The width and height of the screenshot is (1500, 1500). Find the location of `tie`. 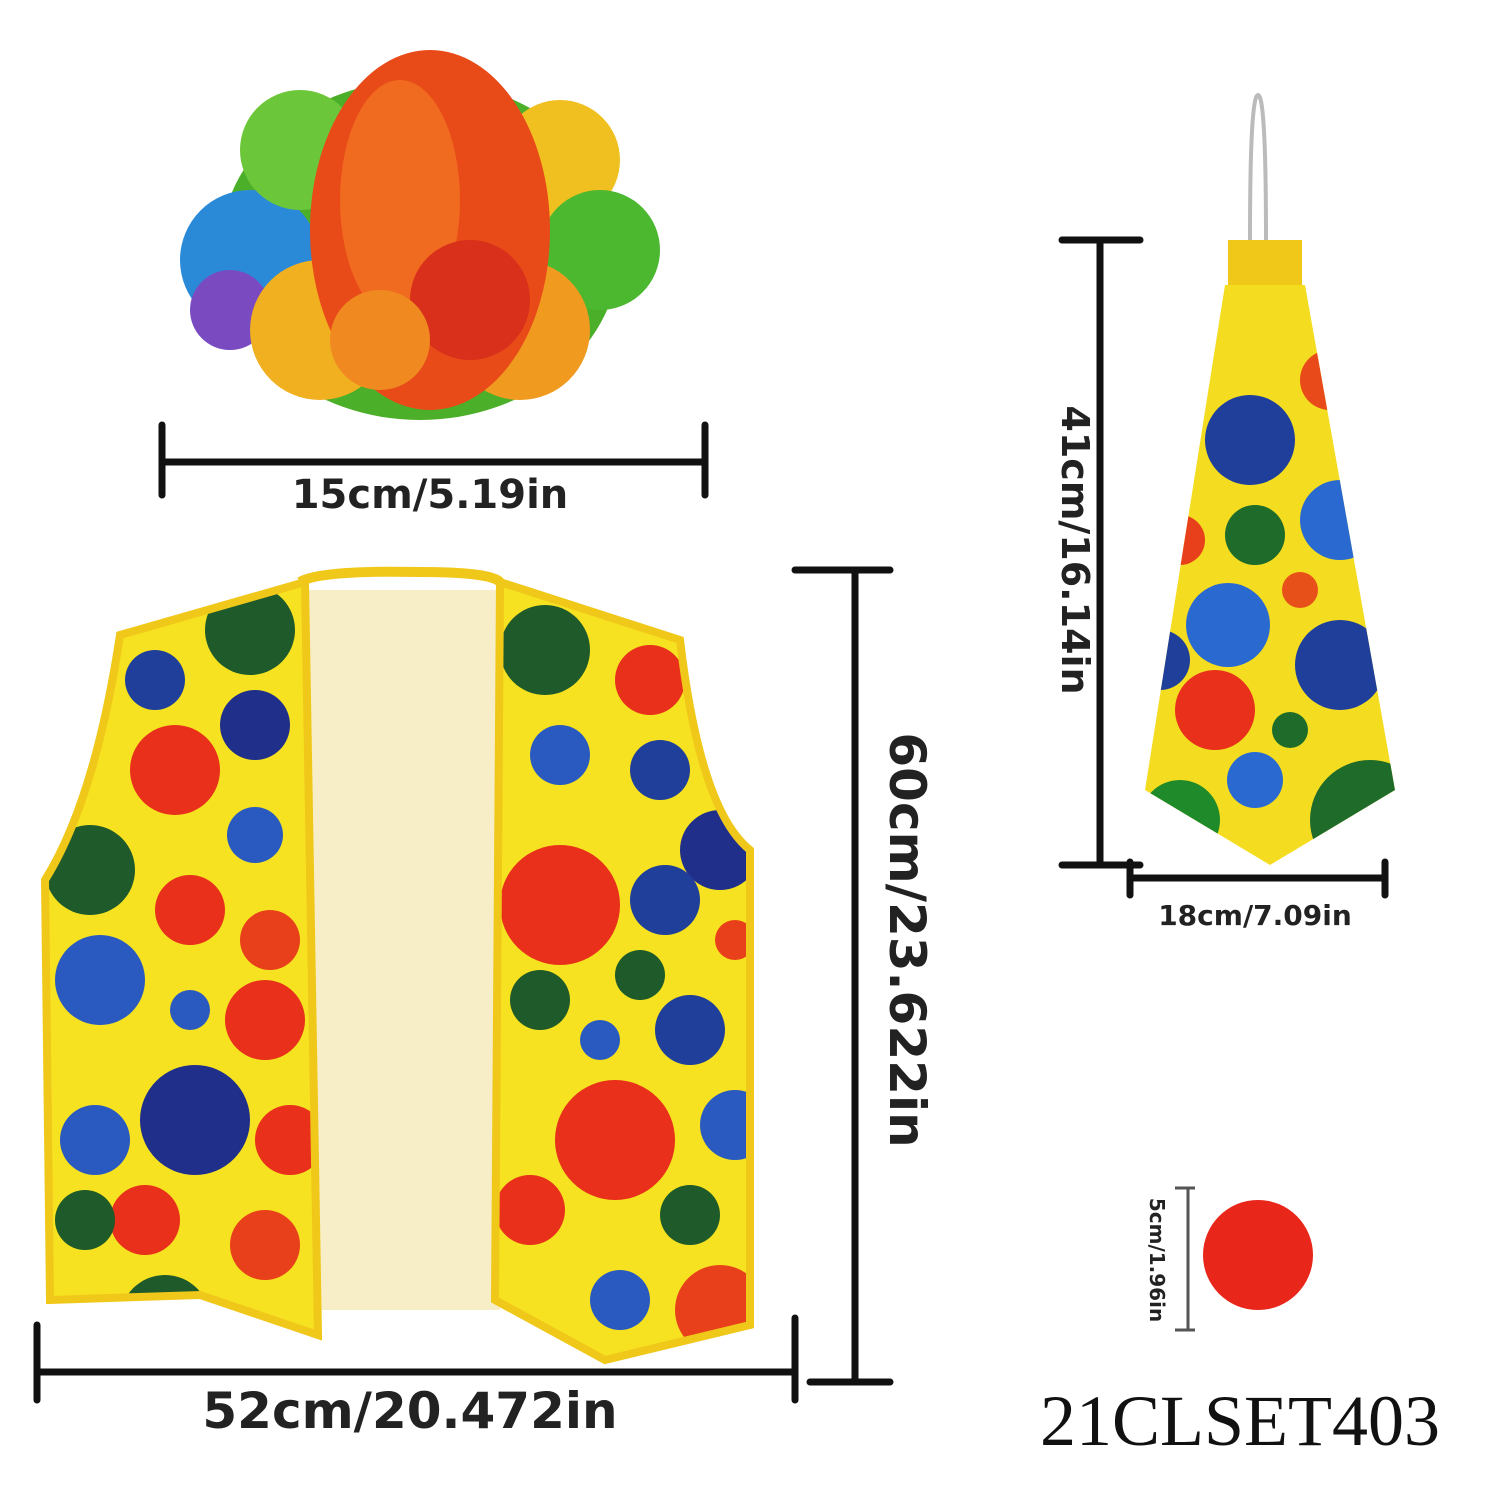

tie is located at coordinates (1270, 478).